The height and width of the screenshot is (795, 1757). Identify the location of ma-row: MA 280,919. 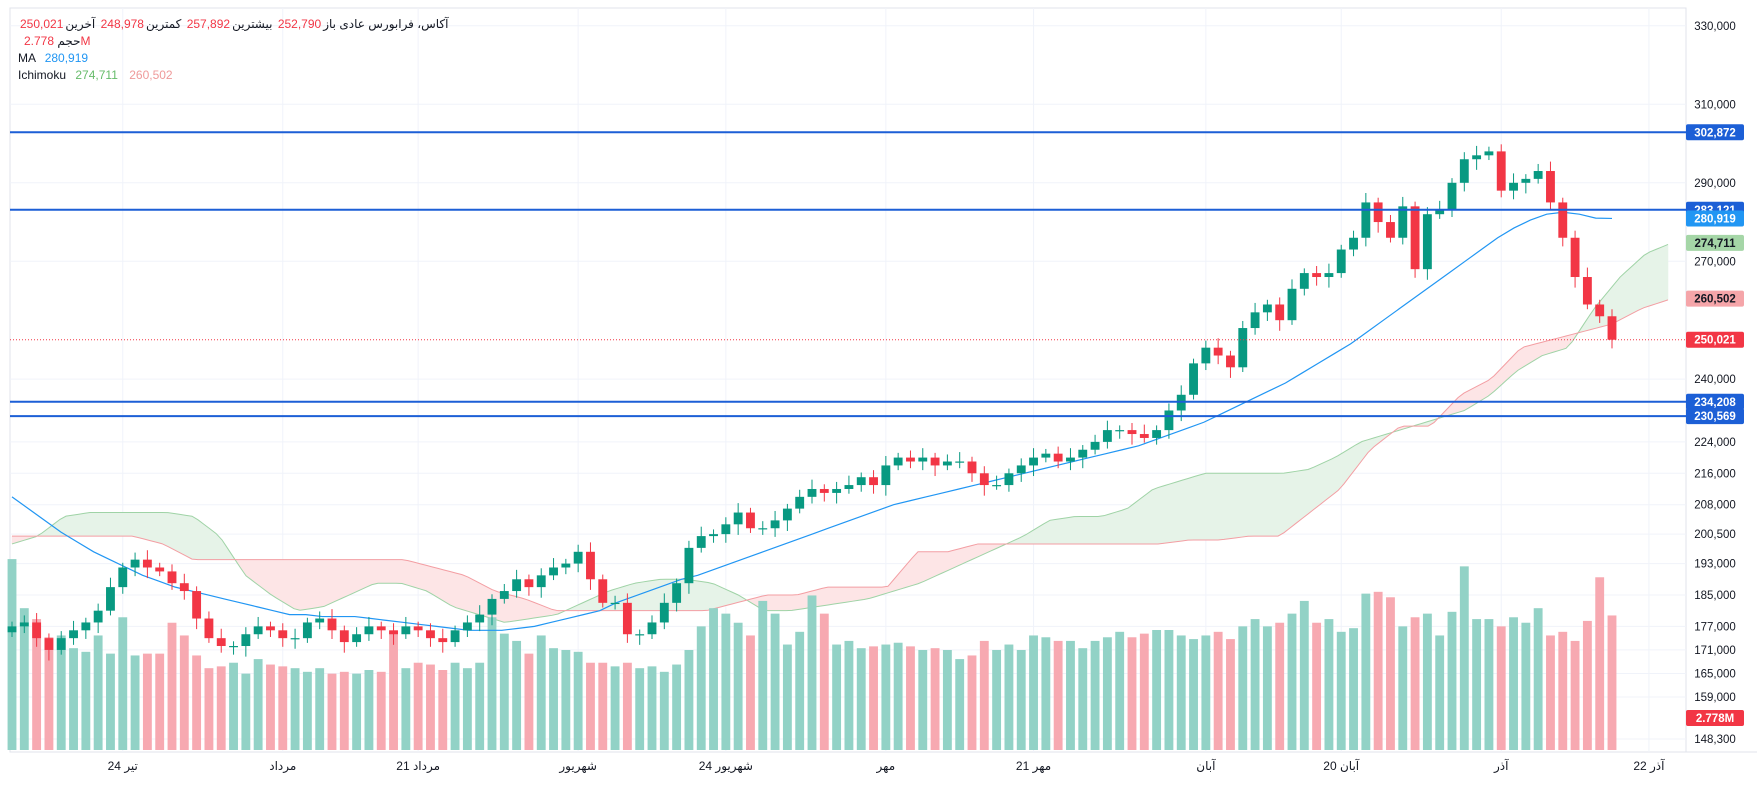
(233, 58).